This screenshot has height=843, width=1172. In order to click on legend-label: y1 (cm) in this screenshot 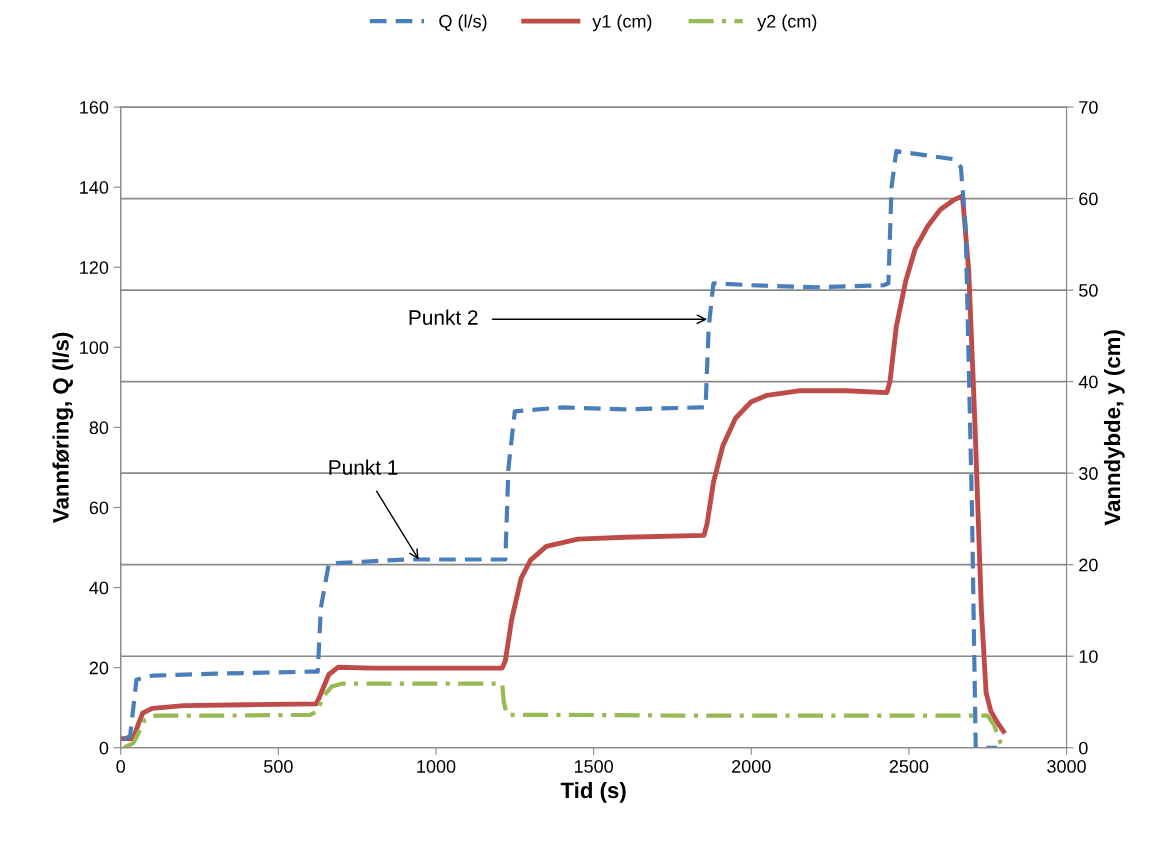, I will do `click(622, 23)`.